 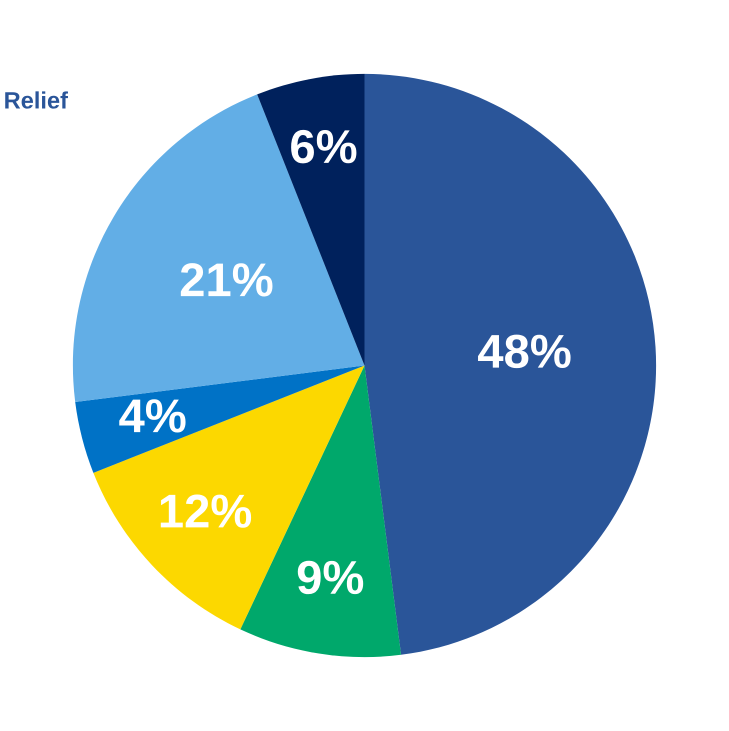 What do you see at coordinates (323, 147) in the screenshot?
I see `data-label: 6%` at bounding box center [323, 147].